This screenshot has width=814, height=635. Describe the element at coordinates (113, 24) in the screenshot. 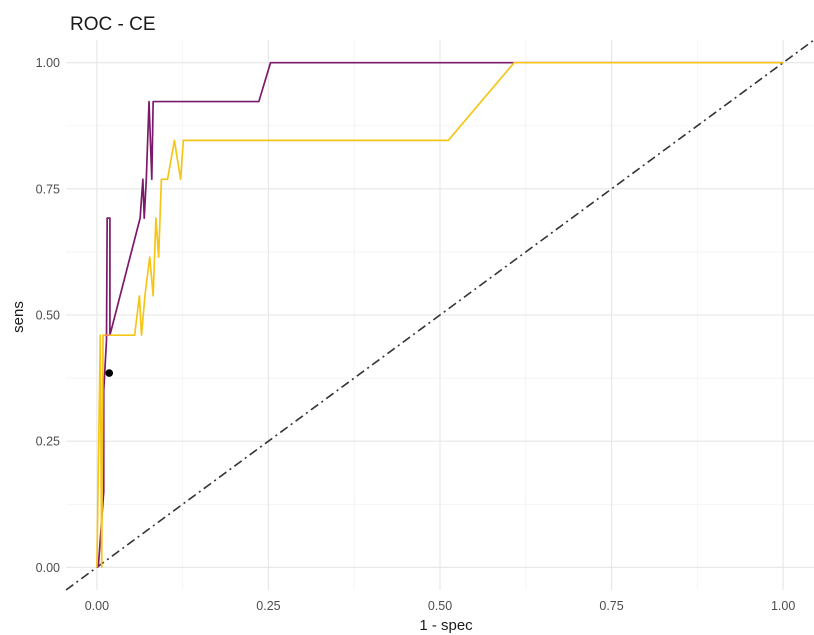

I see `chart-title: ROC - CE` at that location.